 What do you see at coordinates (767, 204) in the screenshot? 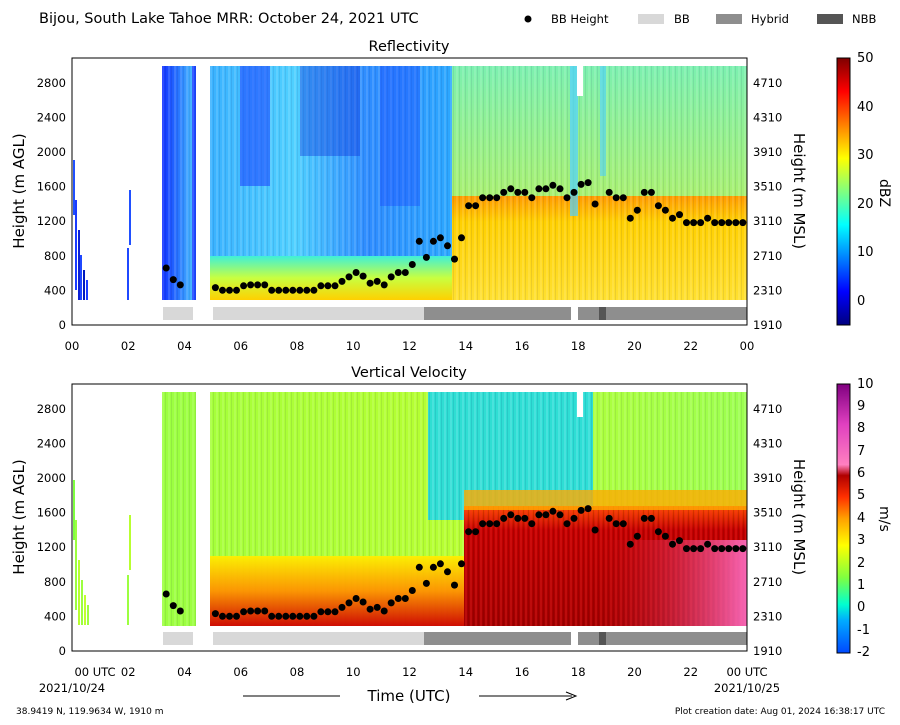
I see `reflectivity-y-ticks-right: 1910 2310 2710 3110 3510 3910 4310 4710` at bounding box center [767, 204].